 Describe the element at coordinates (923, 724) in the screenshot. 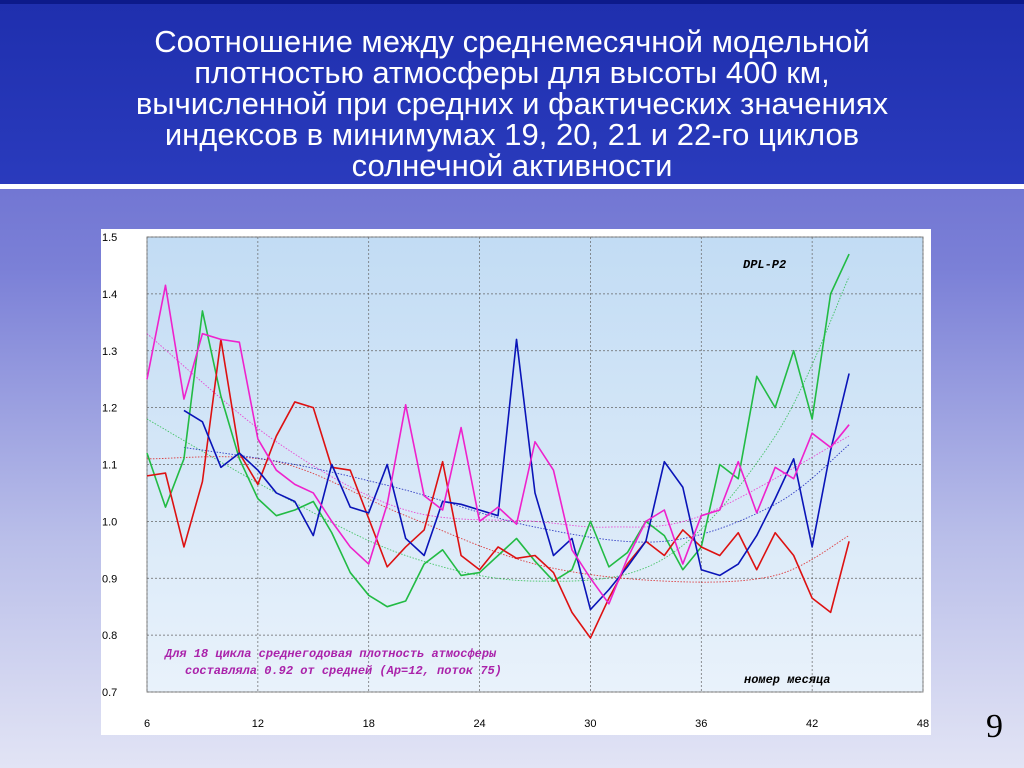

I see `x-tick-label: 48` at that location.